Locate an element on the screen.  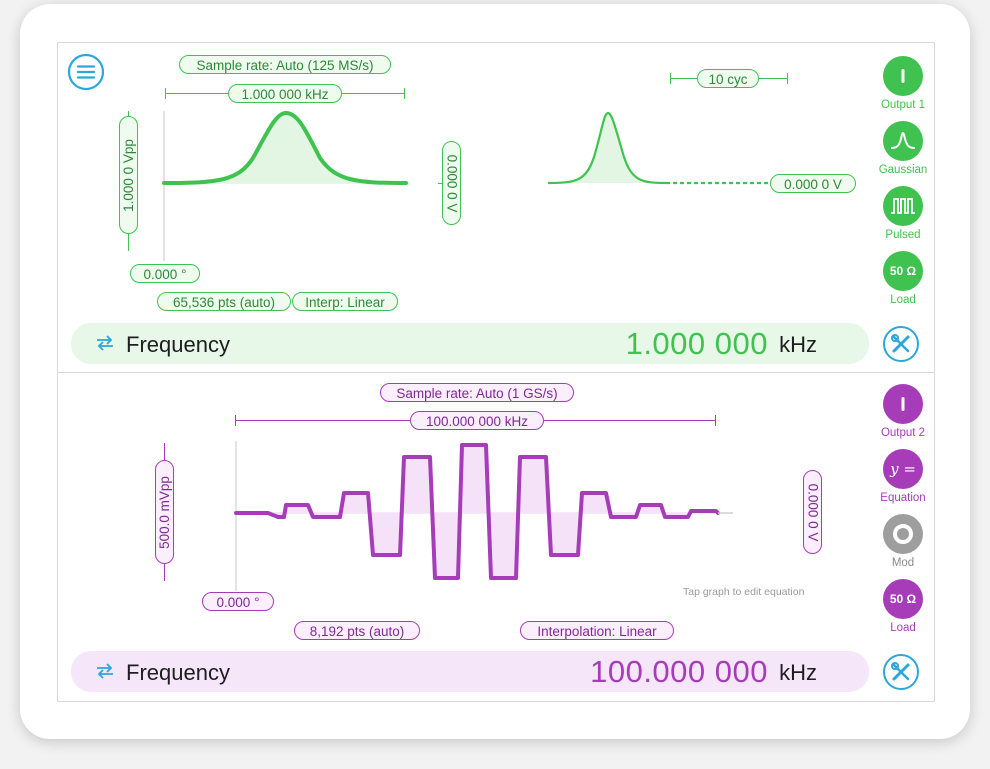
ch2-settings-button is located at coordinates (901, 672).